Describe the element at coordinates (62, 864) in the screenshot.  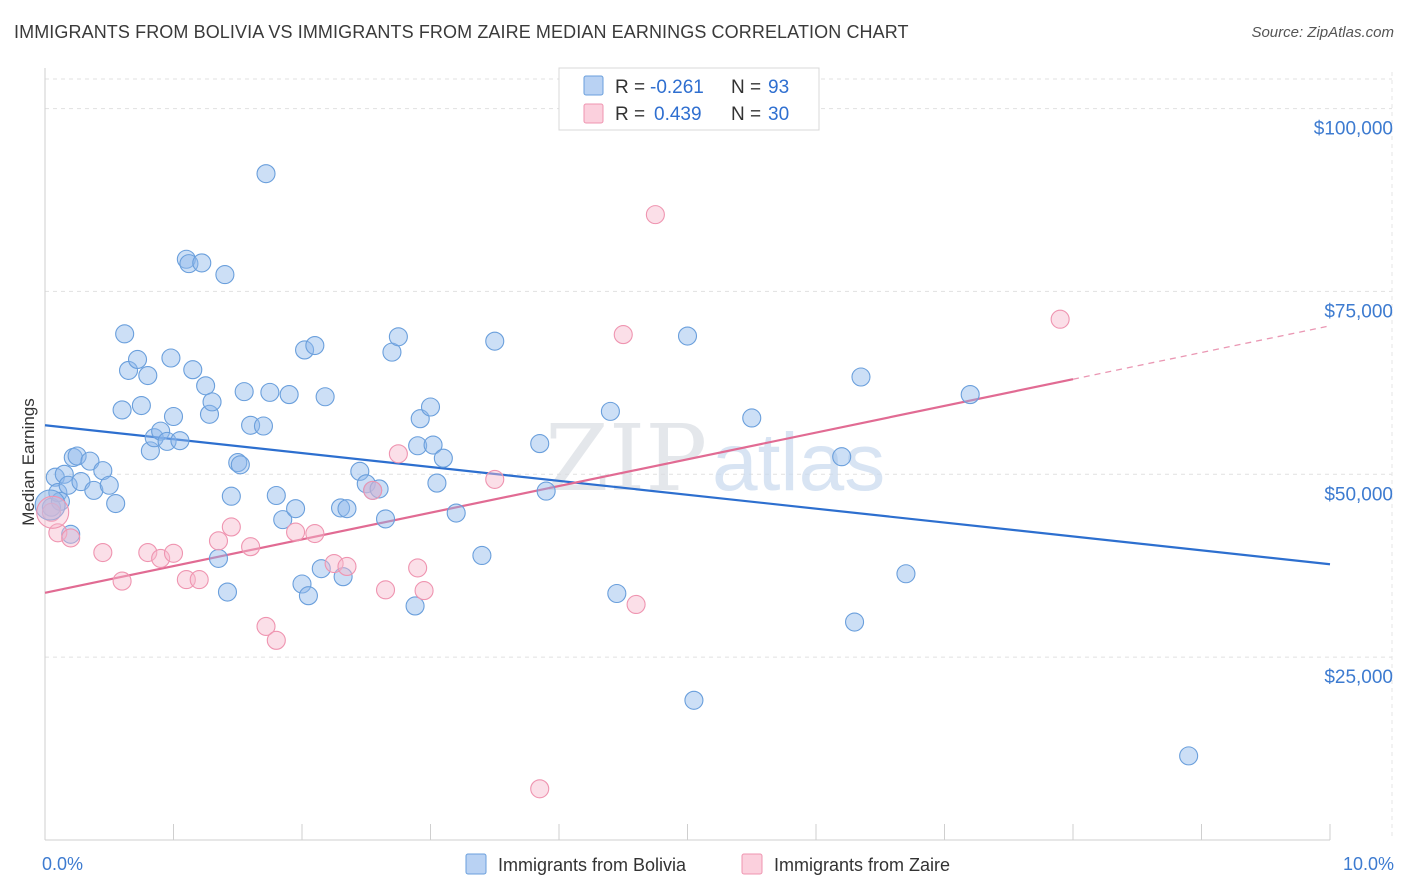
I see `x-tick-label: 0.0%` at that location.